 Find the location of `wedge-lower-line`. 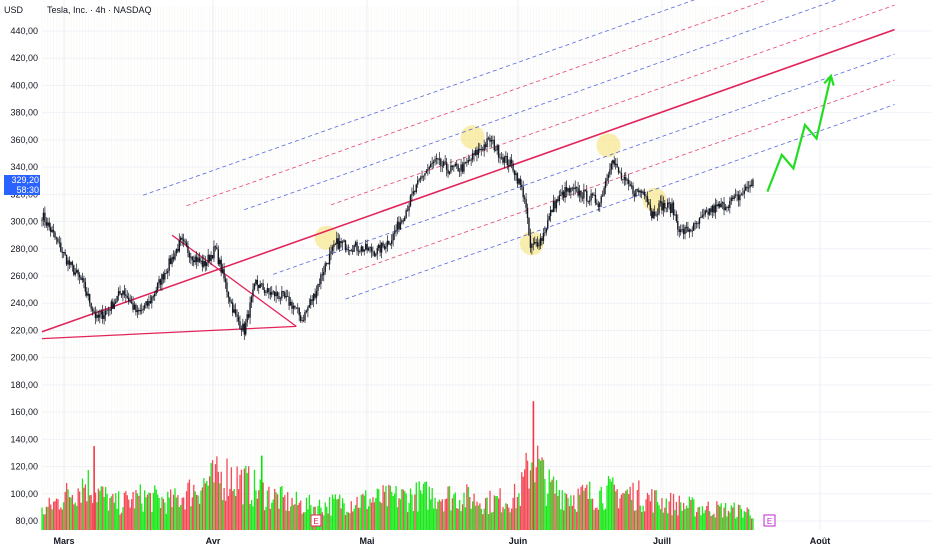

wedge-lower-line is located at coordinates (169, 332).